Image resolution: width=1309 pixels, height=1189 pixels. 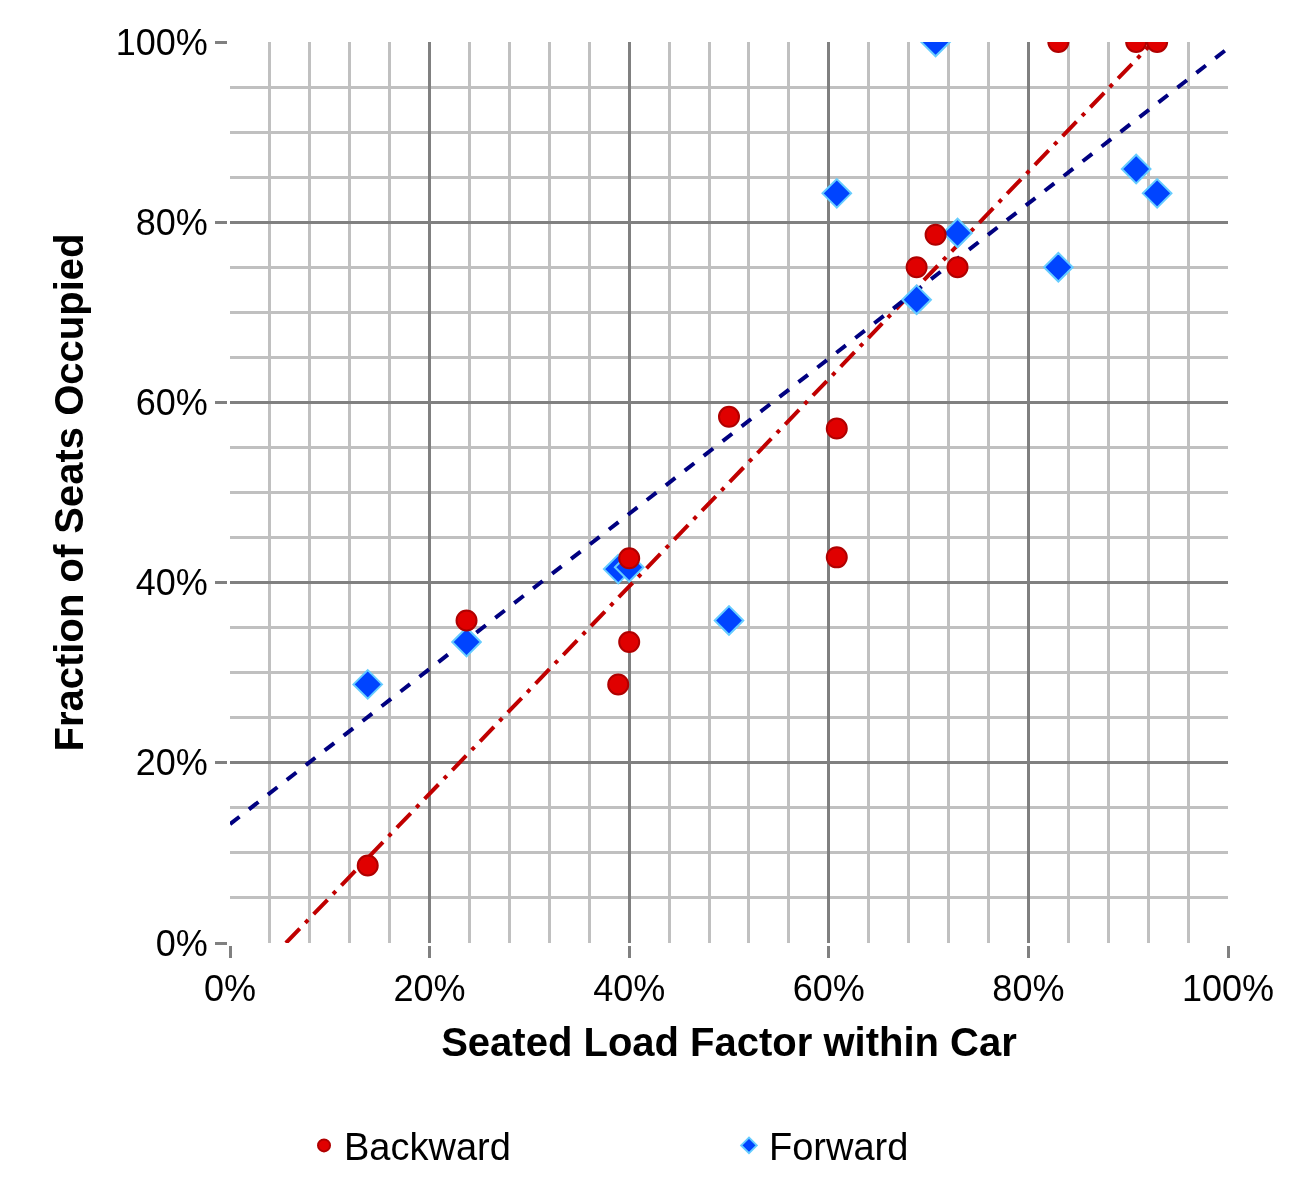 I want to click on legend-label: Forward, so click(x=839, y=1147).